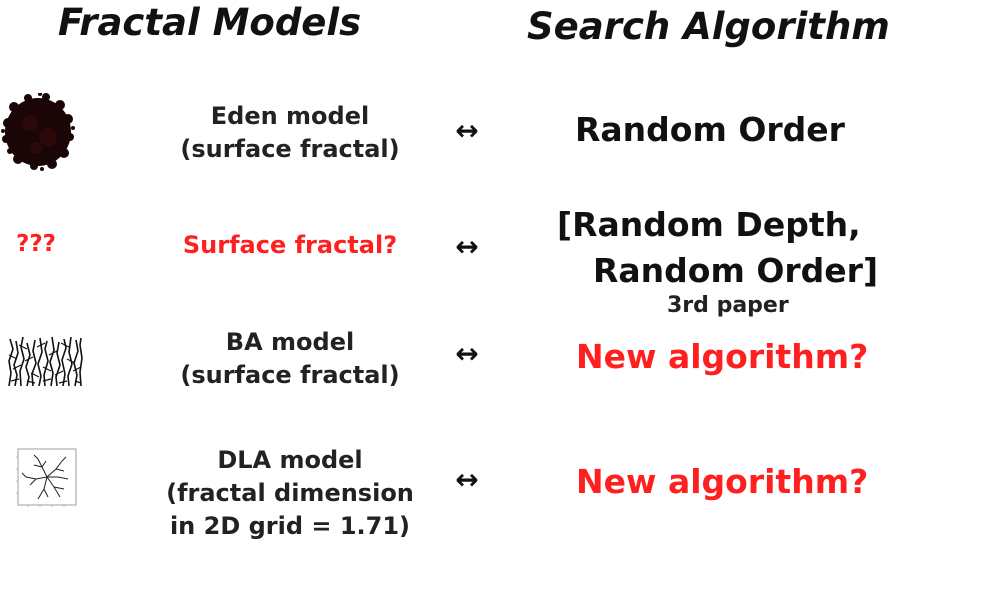 This screenshot has width=983, height=615. I want to click on random-depth-order-line-2: Random Order], so click(736, 270).